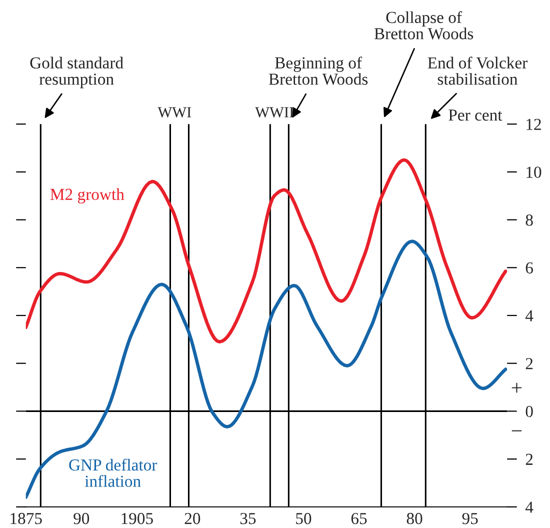  What do you see at coordinates (529, 412) in the screenshot?
I see `y-tick-label: 0` at bounding box center [529, 412].